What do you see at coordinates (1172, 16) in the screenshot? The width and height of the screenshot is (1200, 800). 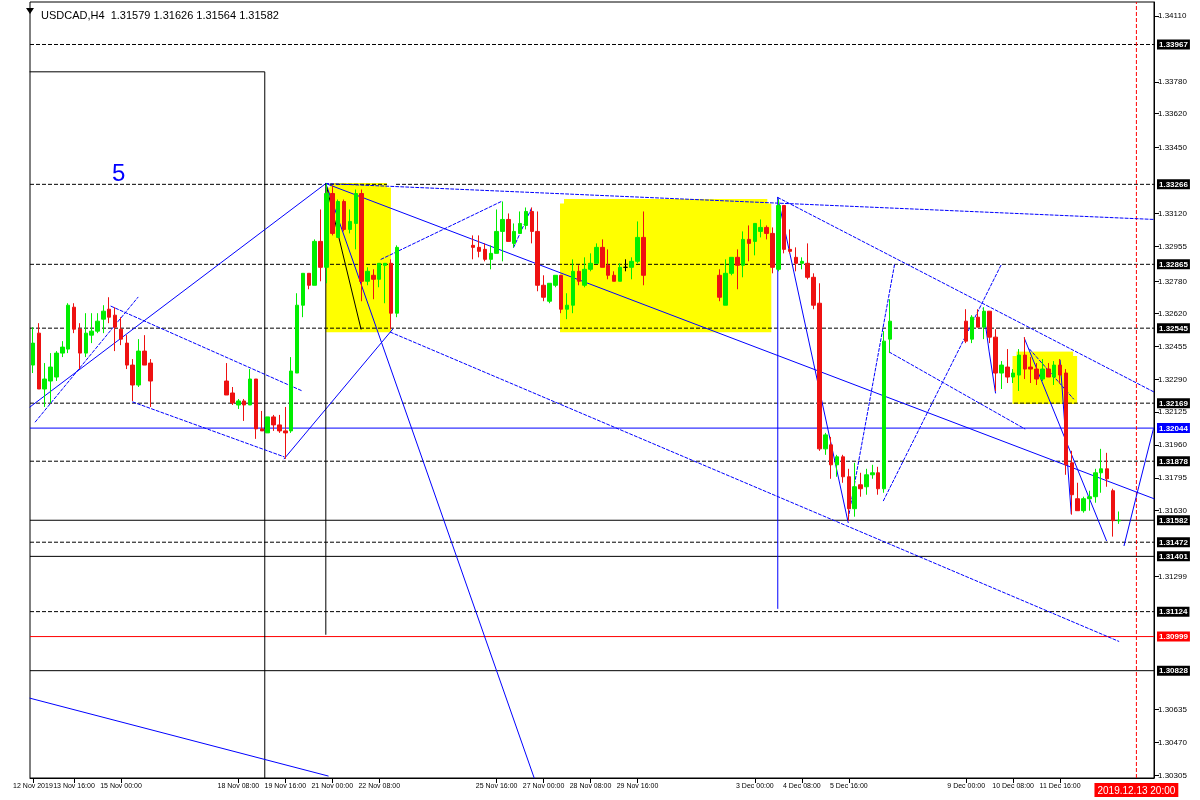 I see `y-tick-label: 1.34110` at bounding box center [1172, 16].